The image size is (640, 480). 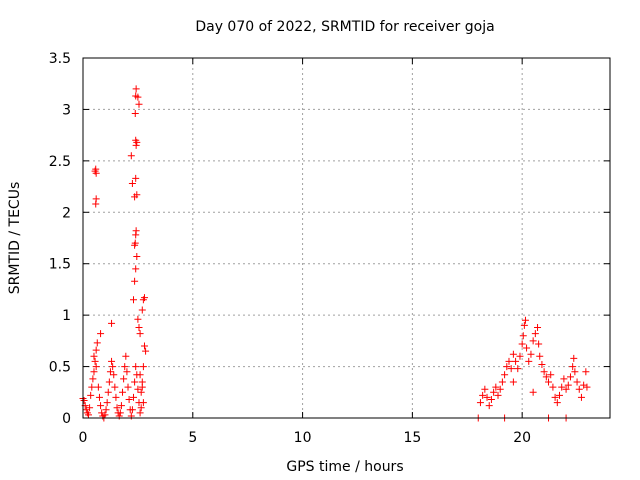 I want to click on y-tick-label: 1.5, so click(x=60, y=265).